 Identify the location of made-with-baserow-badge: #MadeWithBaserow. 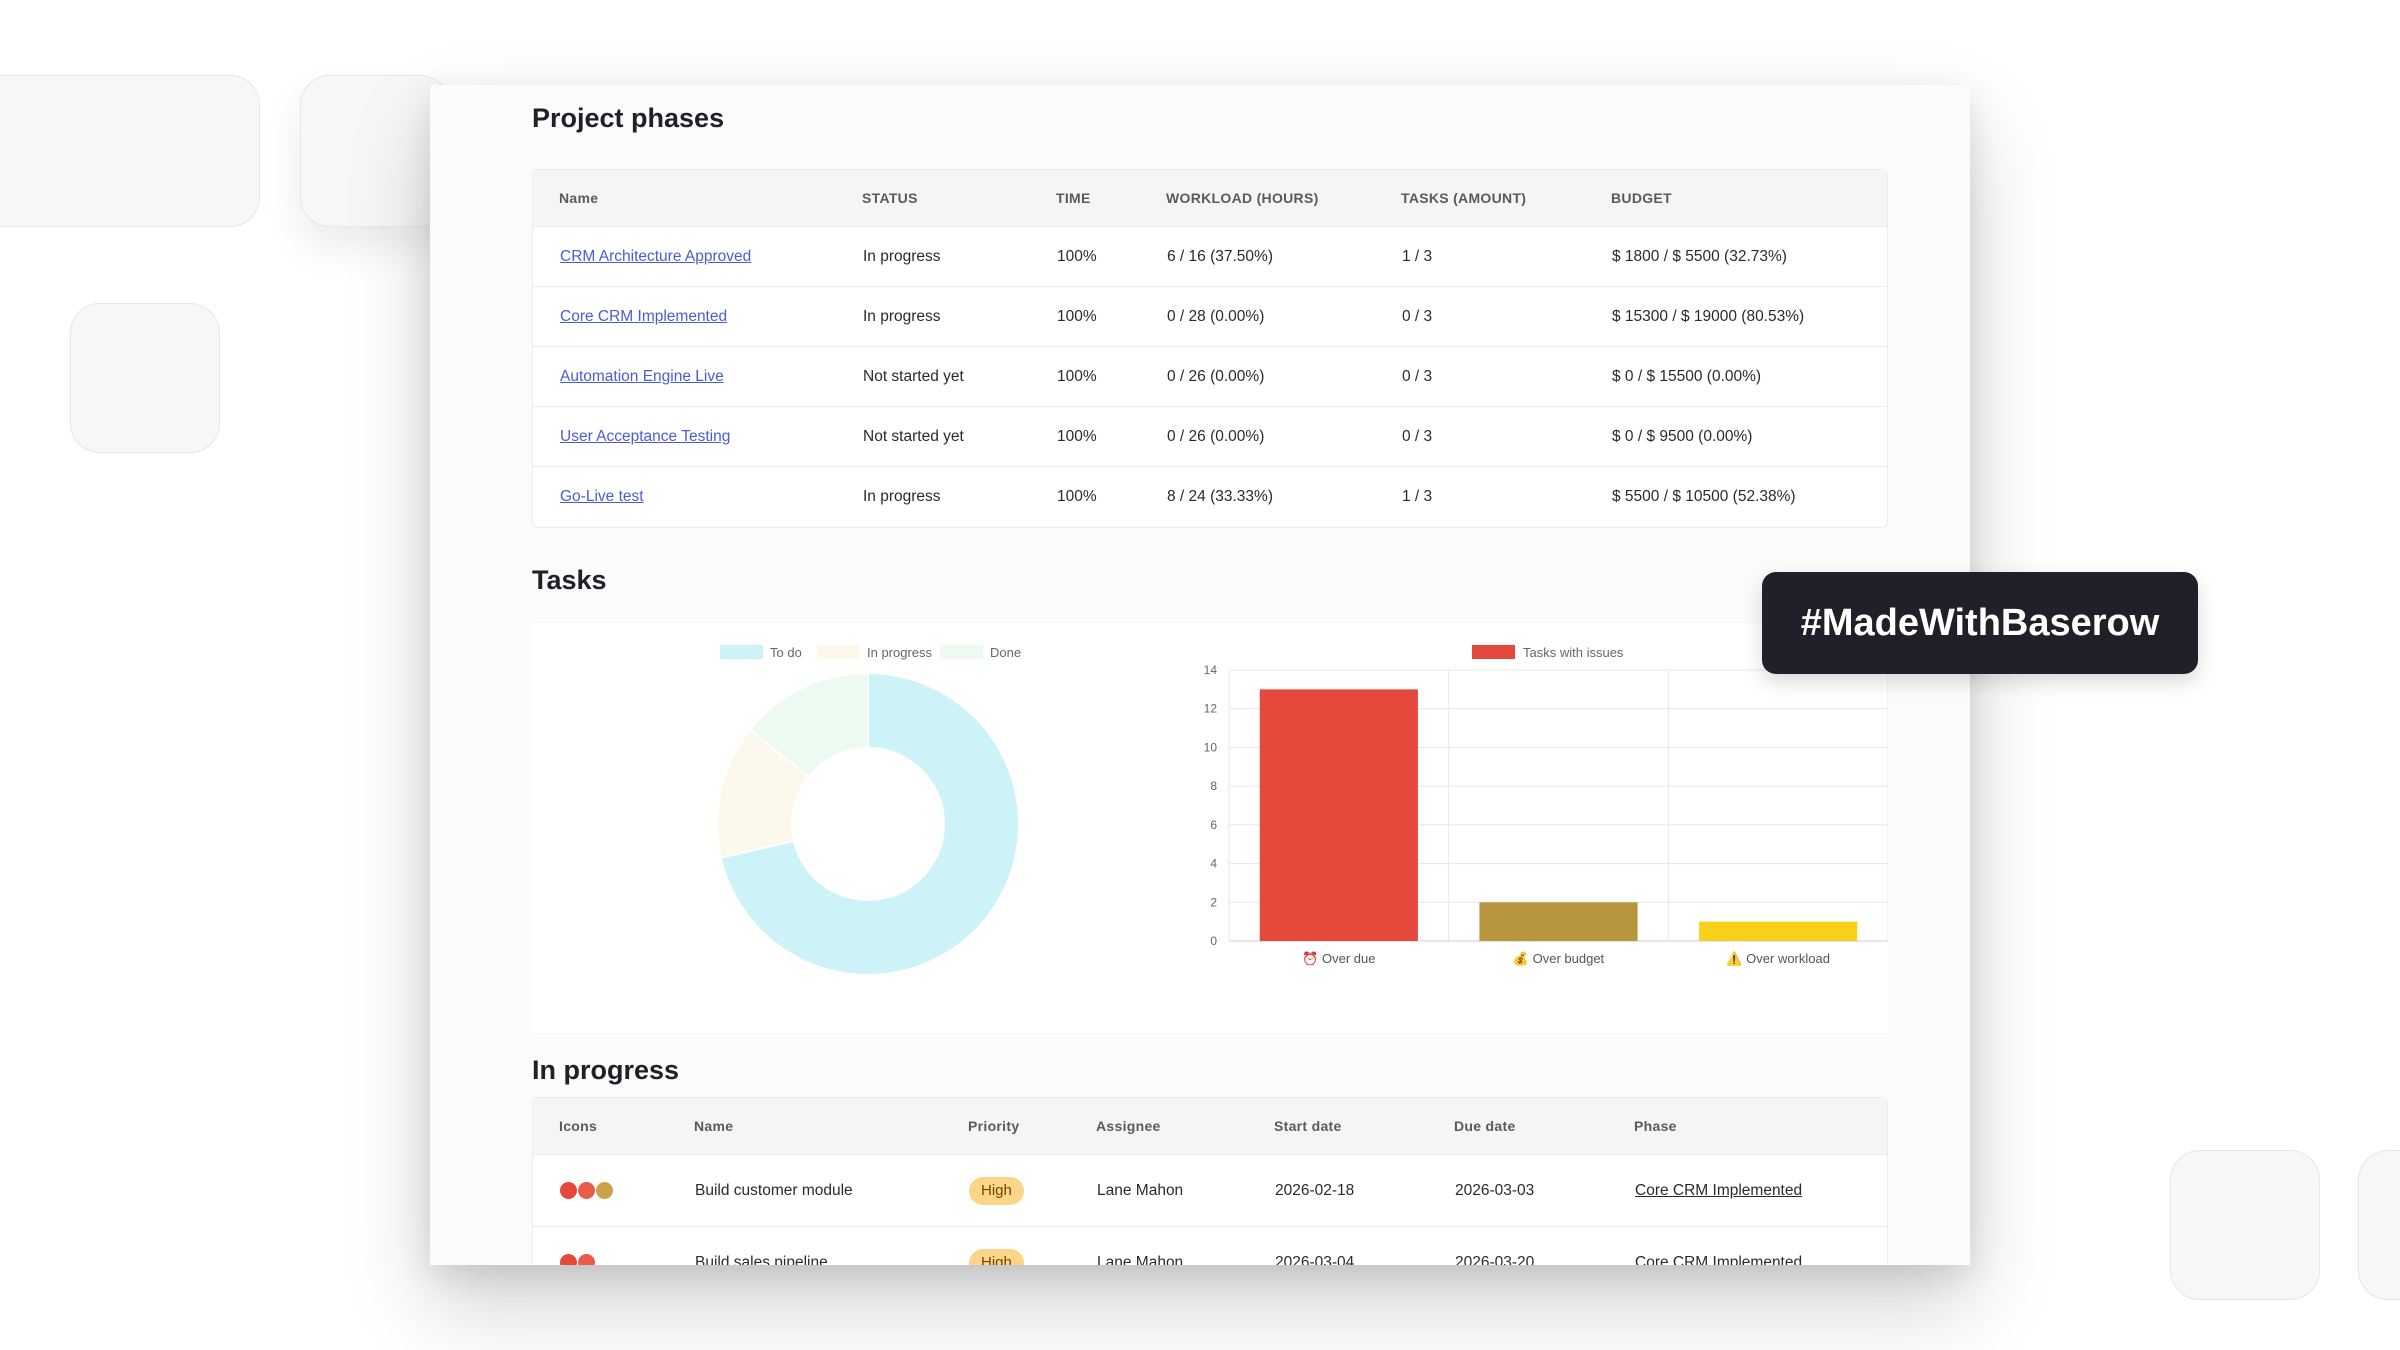
(1980, 623).